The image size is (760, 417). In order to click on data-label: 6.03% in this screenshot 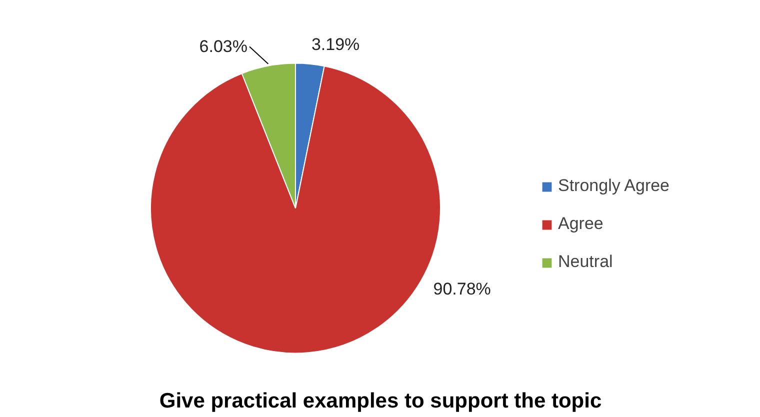, I will do `click(223, 46)`.